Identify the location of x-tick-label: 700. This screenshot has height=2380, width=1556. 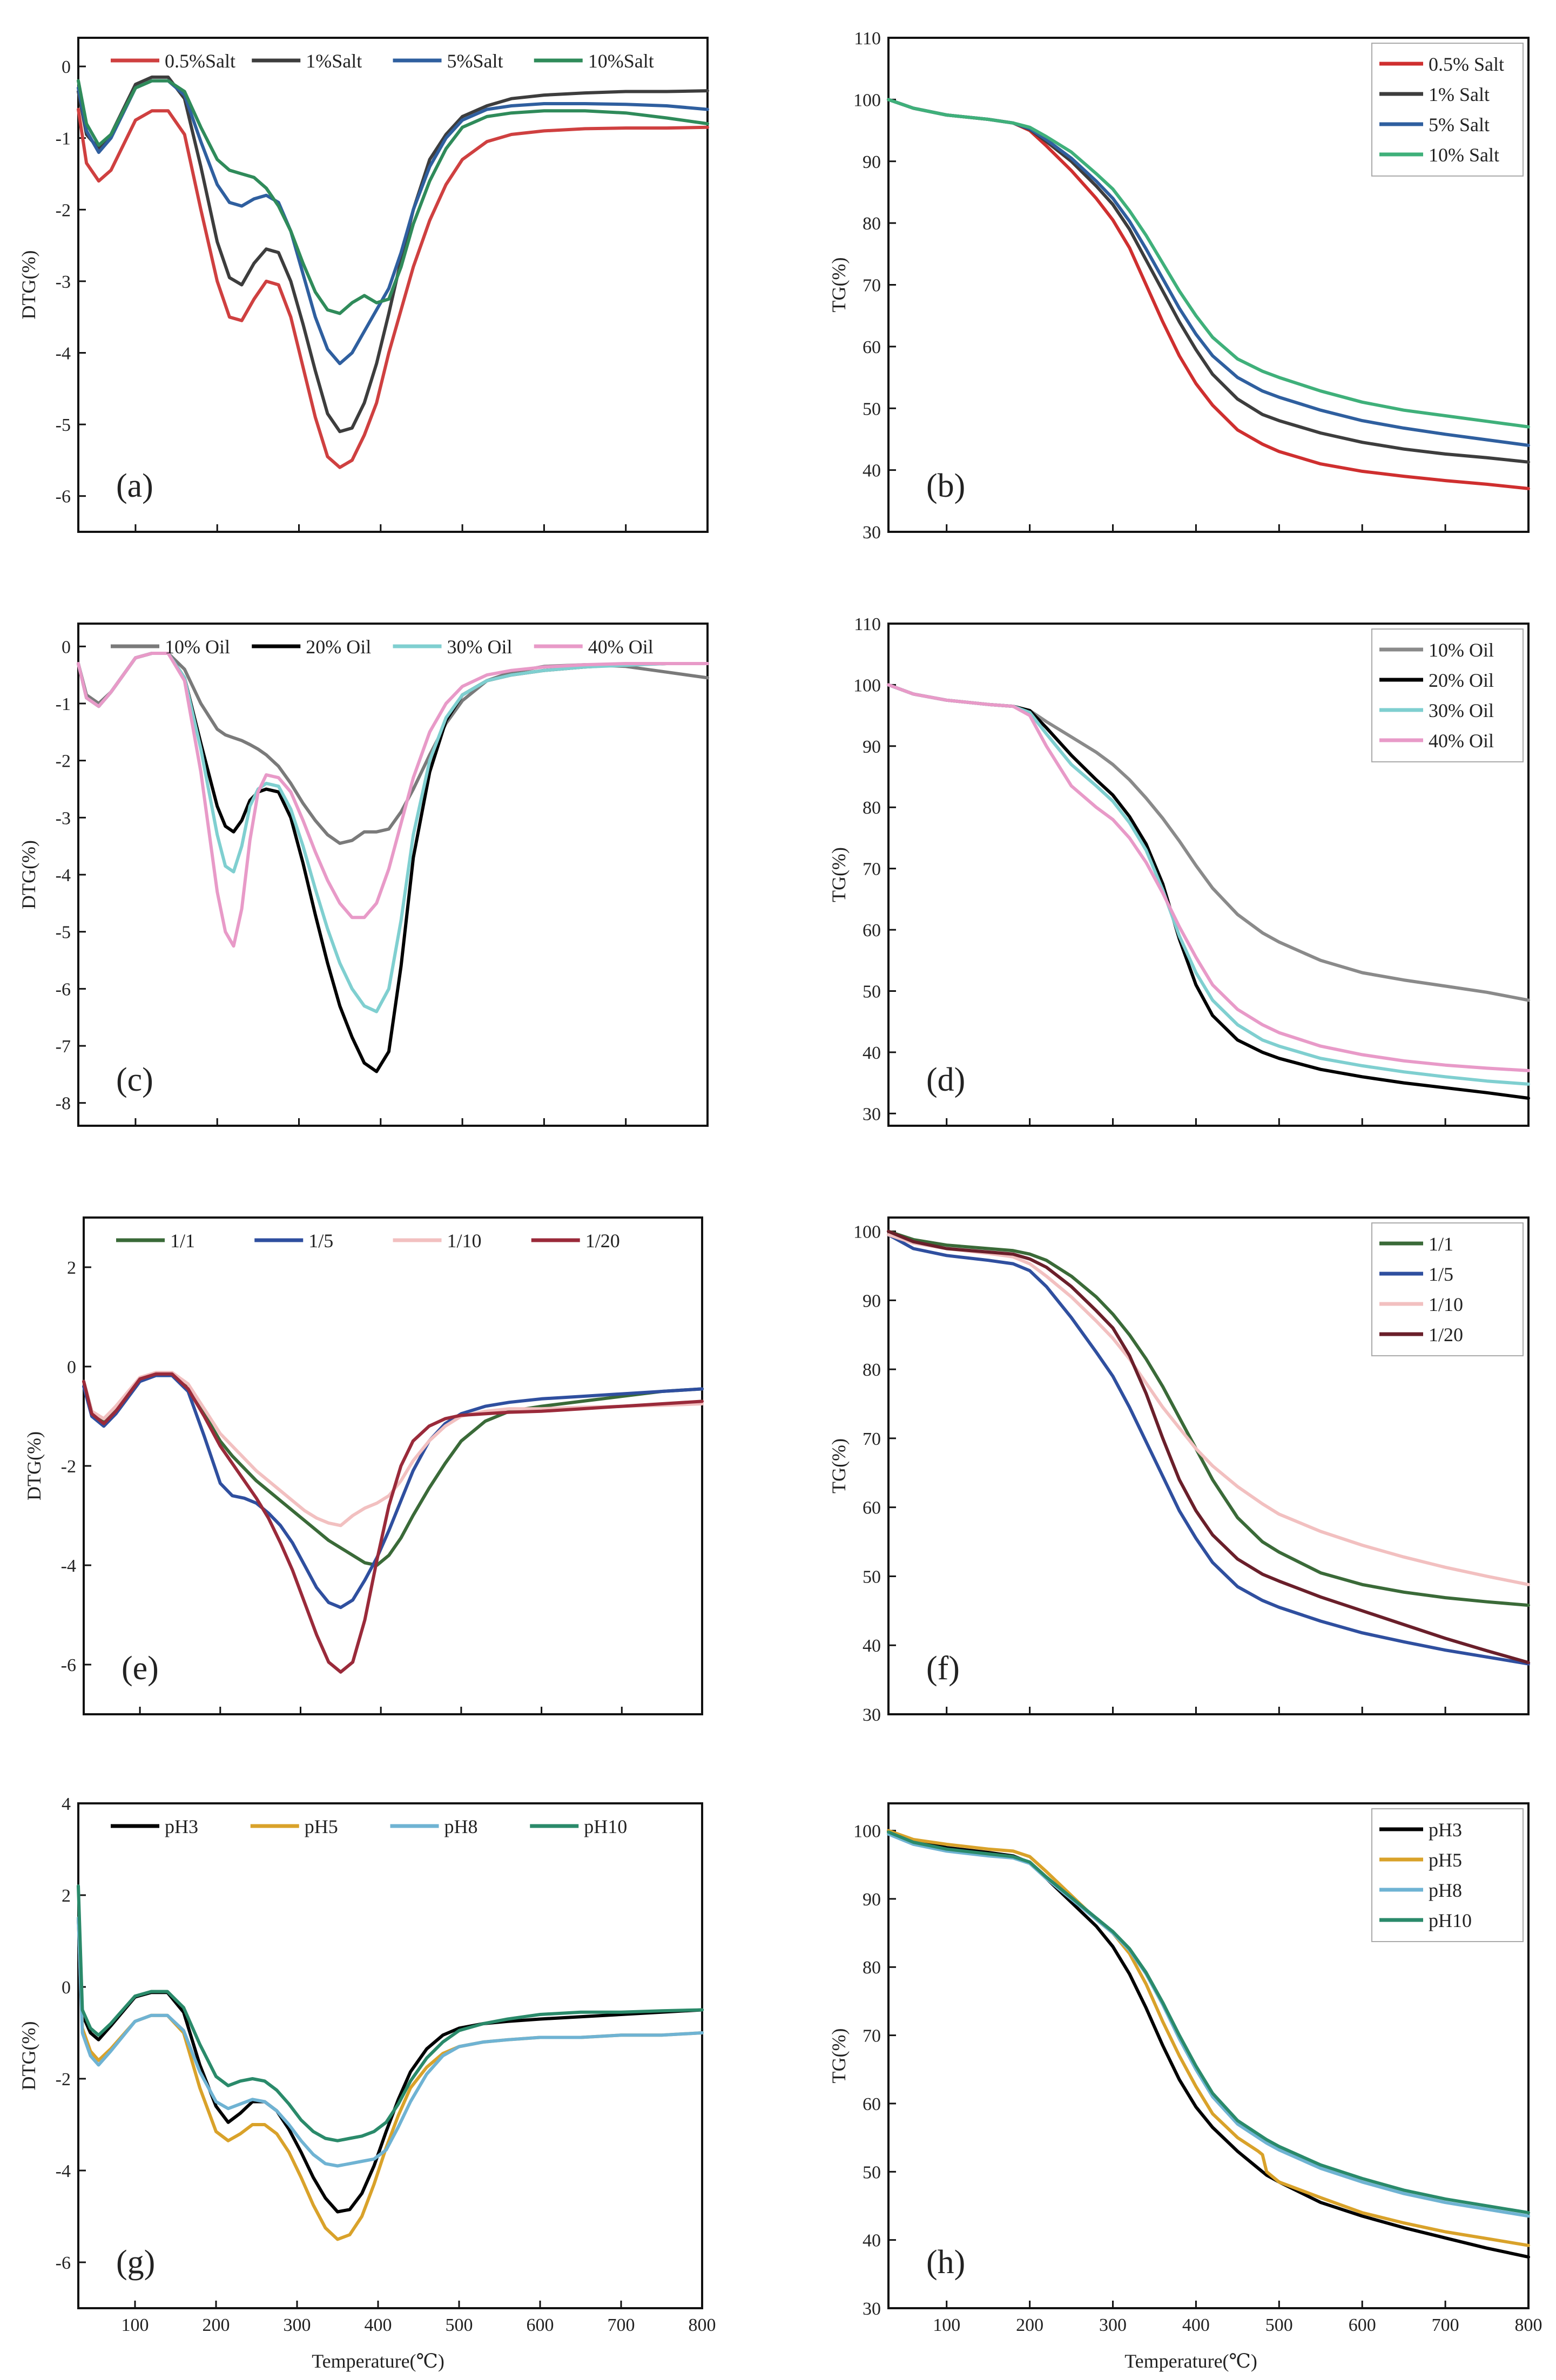
(1446, 2325).